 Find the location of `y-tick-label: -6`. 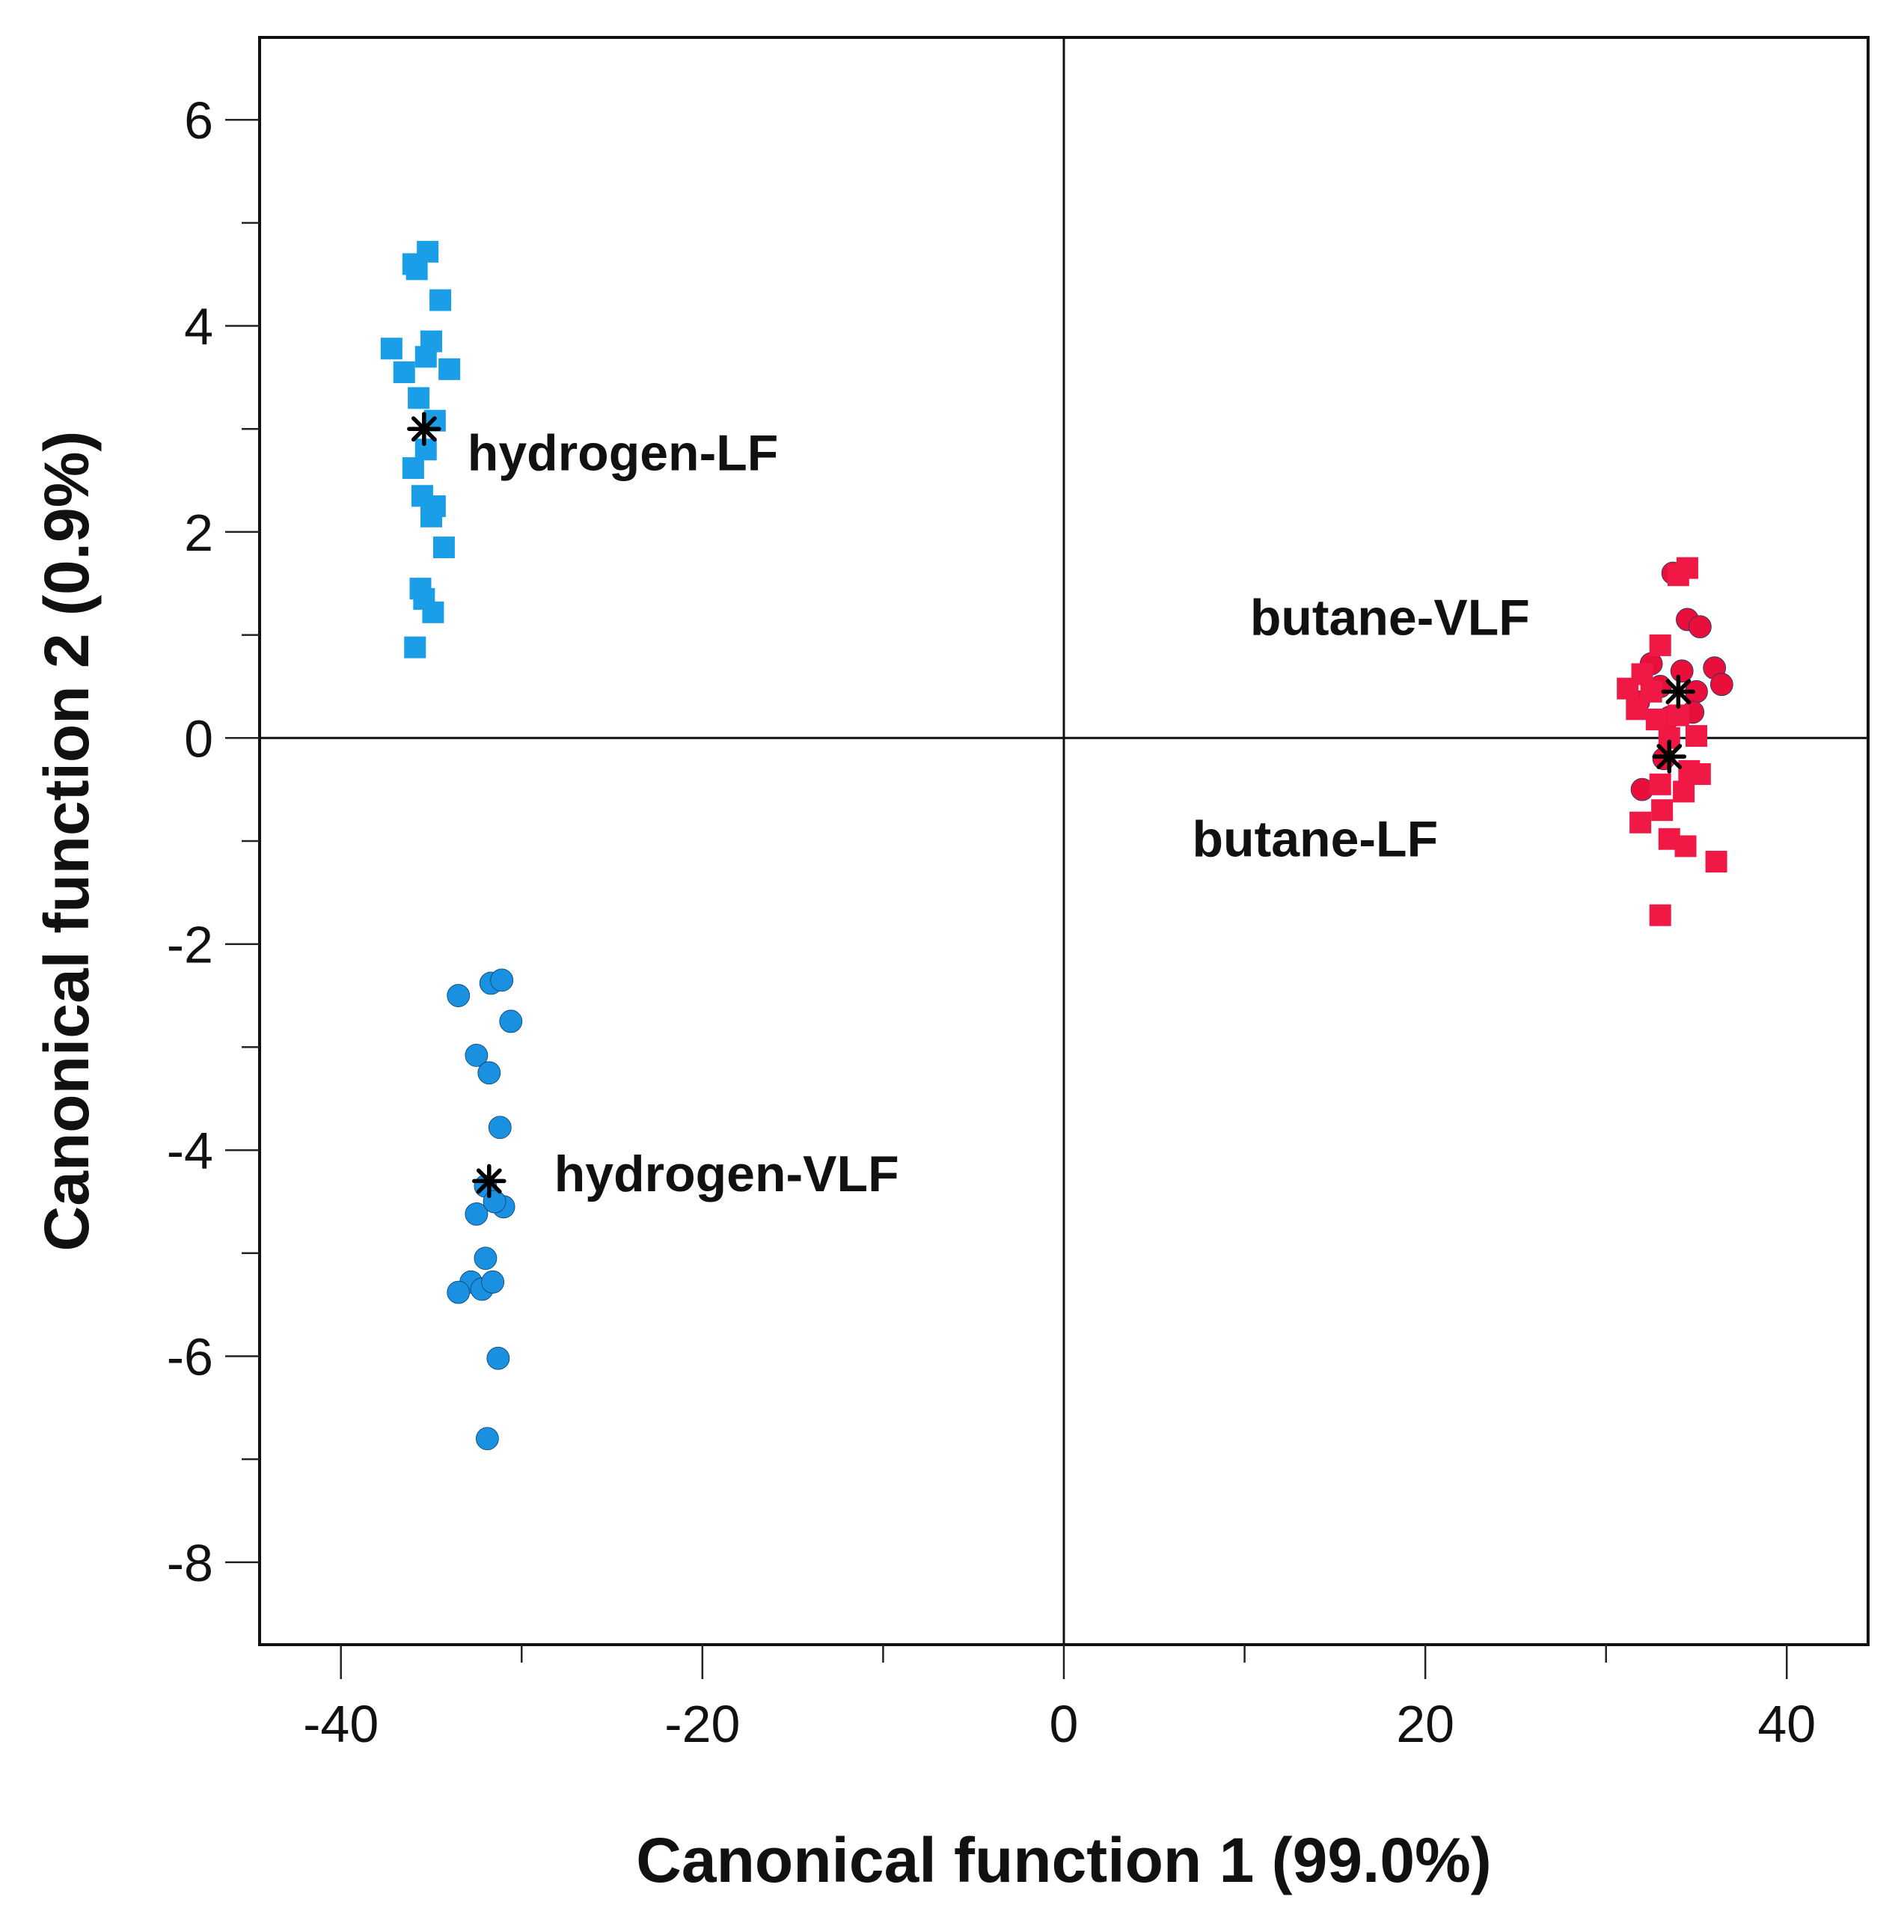

y-tick-label: -6 is located at coordinates (190, 1357).